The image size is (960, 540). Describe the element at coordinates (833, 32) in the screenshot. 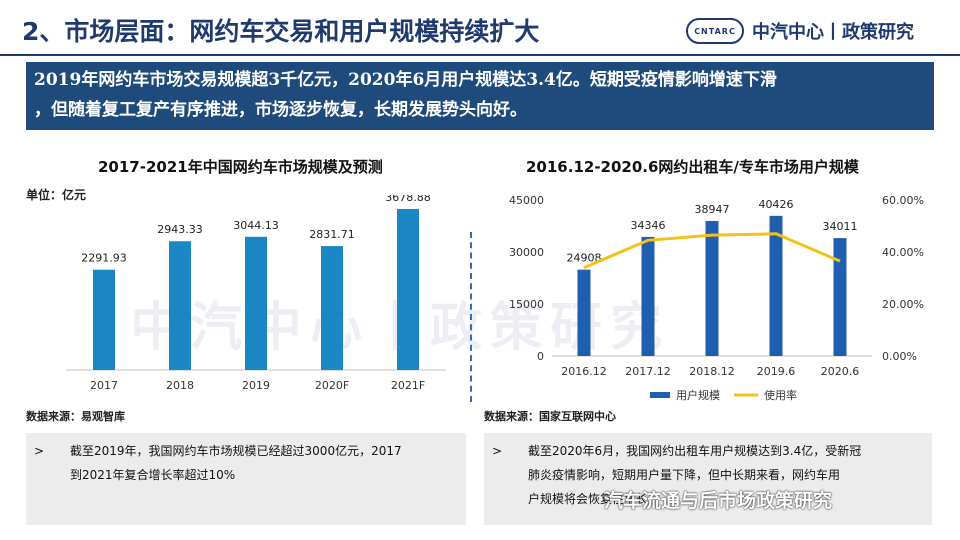

I see `logo-text: 中汽中心丨政策研究` at that location.